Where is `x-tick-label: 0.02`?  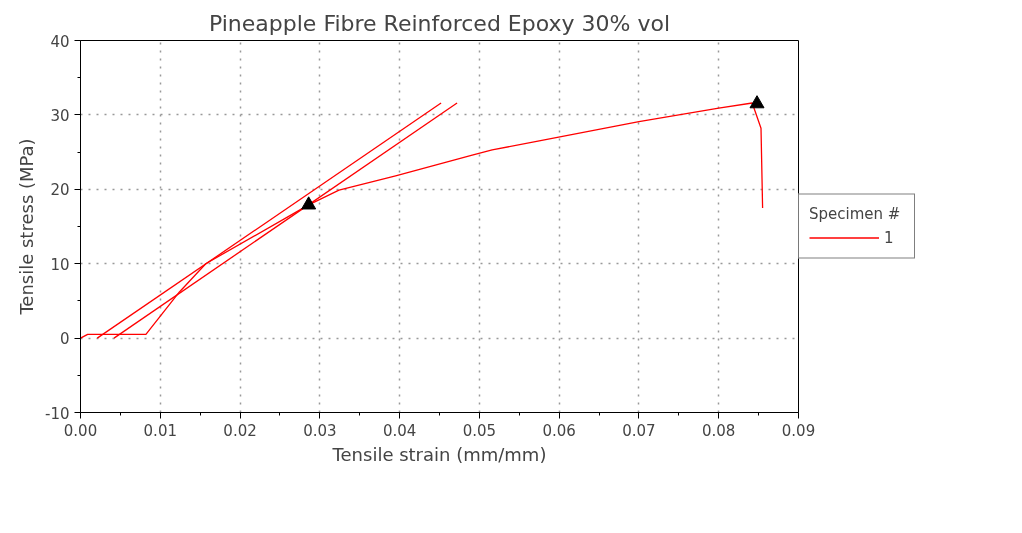 x-tick-label: 0.02 is located at coordinates (240, 430).